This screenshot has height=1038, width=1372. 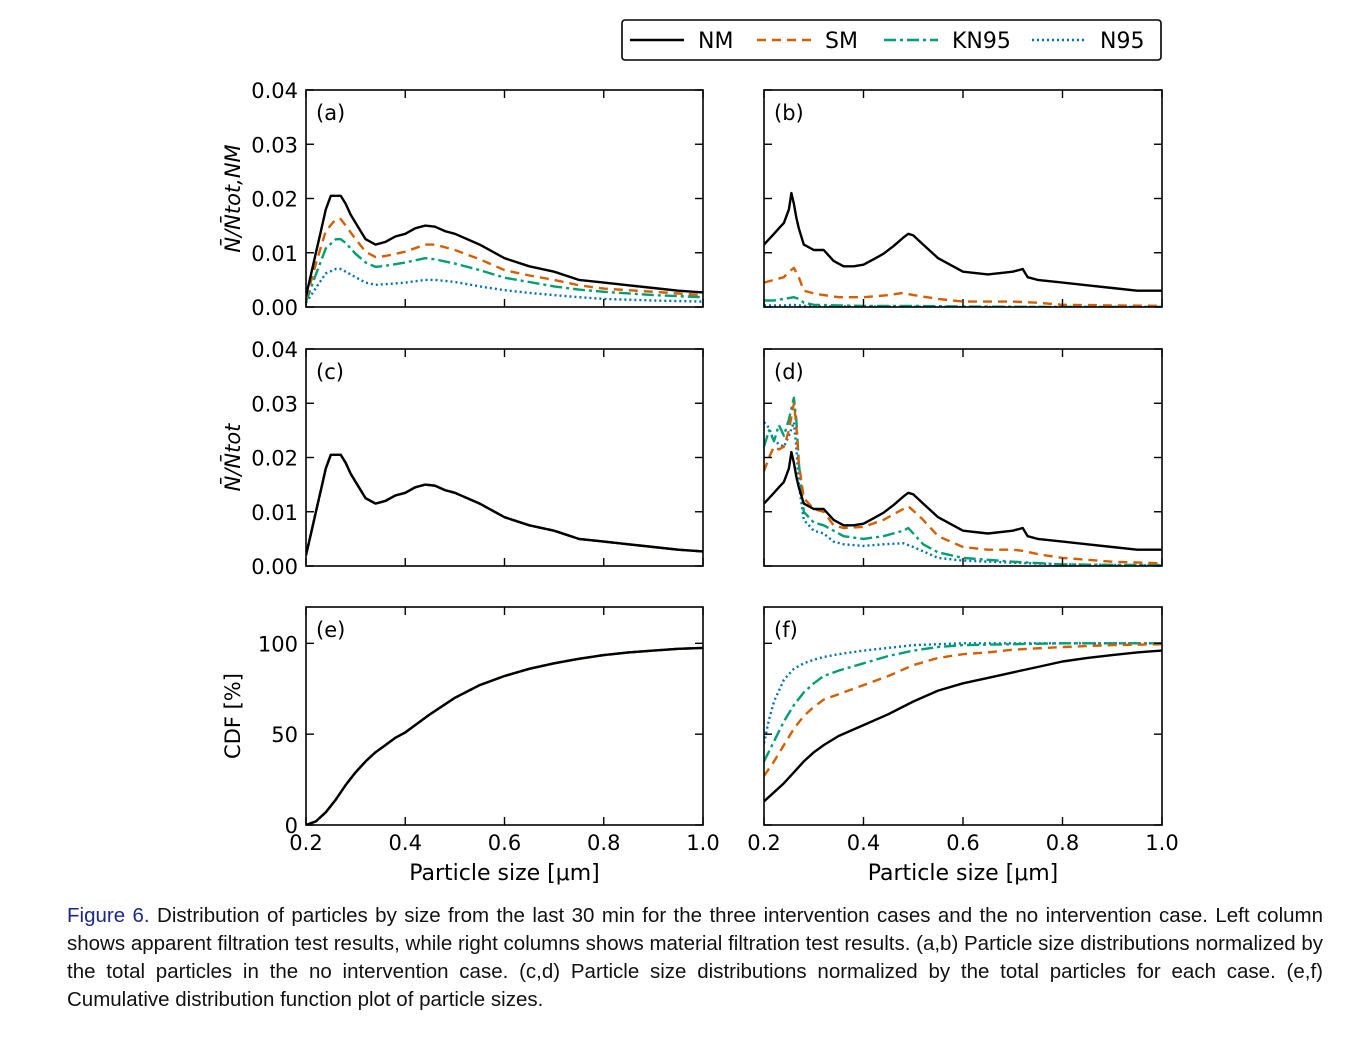 What do you see at coordinates (786, 630) in the screenshot?
I see `panel-label: (f)` at bounding box center [786, 630].